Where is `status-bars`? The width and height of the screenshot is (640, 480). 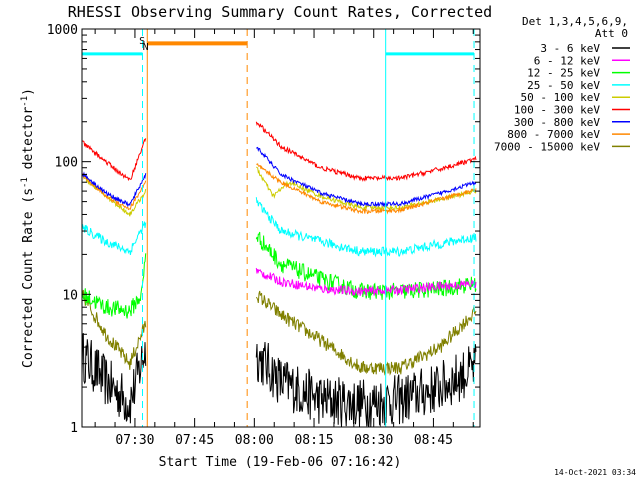
status-bars is located at coordinates (278, 48).